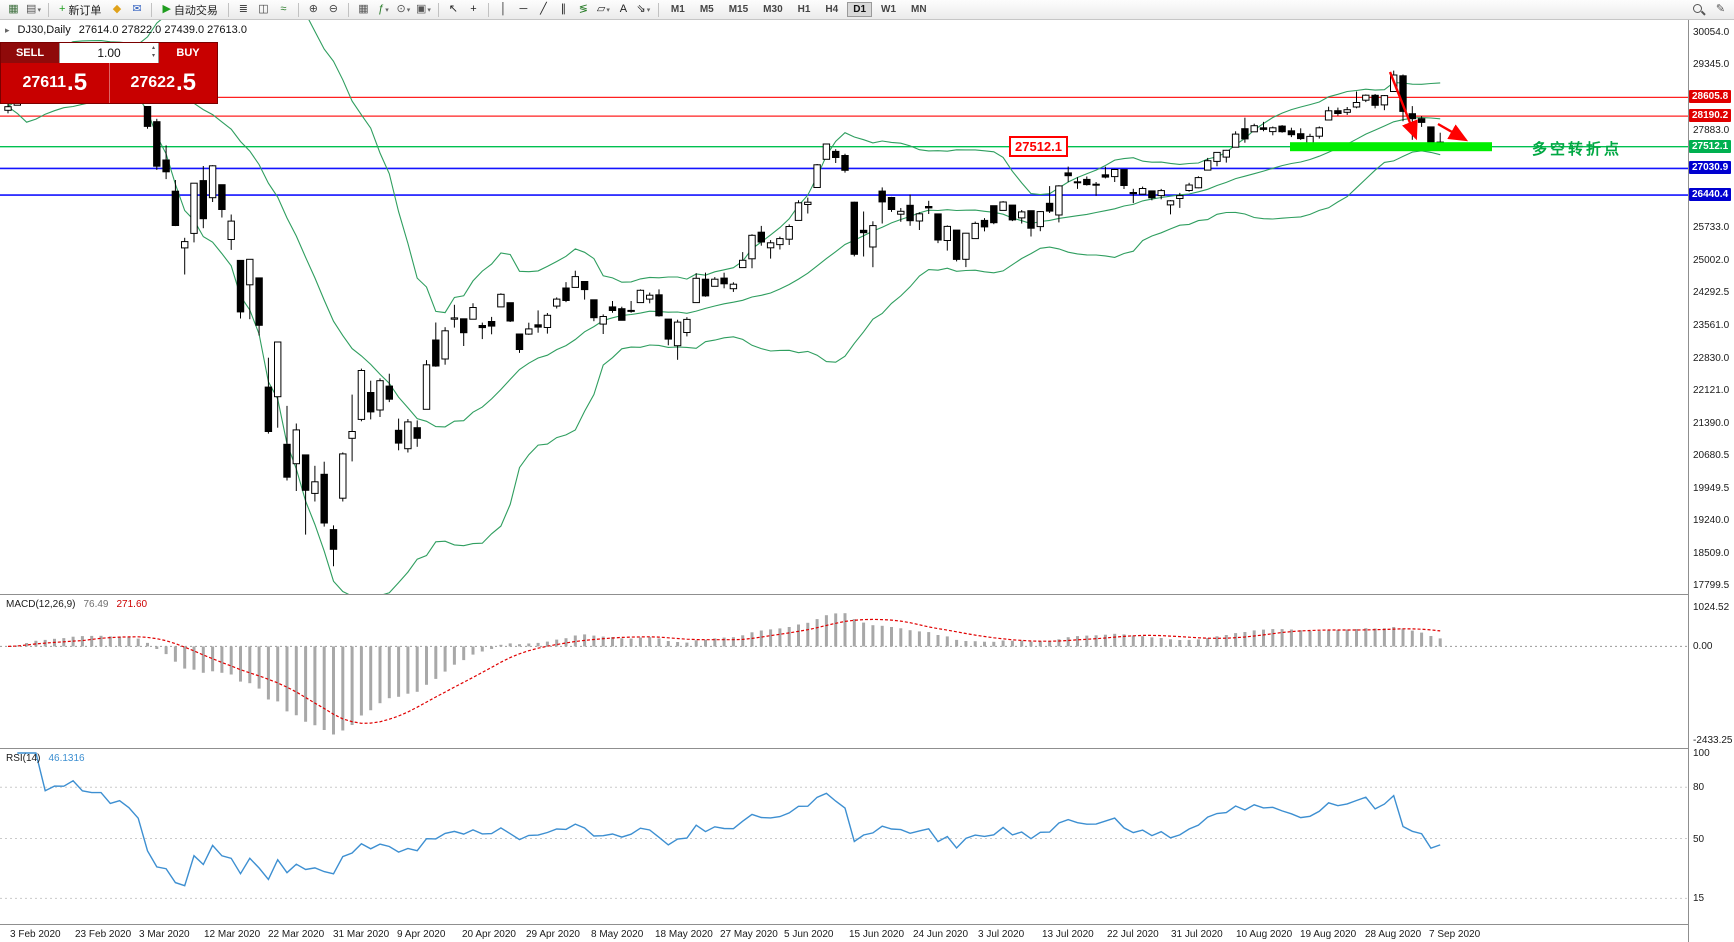 Image resolution: width=1734 pixels, height=942 pixels. I want to click on timeframe-d1-button: D1, so click(860, 9).